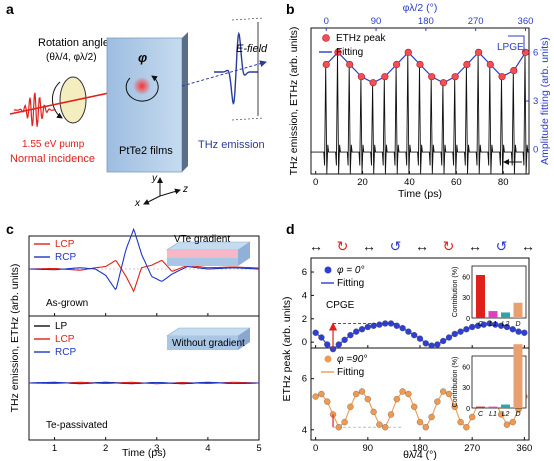 This screenshot has height=461, width=554. Describe the element at coordinates (526, 21) in the screenshot. I see `b-toptick-label: 360` at that location.